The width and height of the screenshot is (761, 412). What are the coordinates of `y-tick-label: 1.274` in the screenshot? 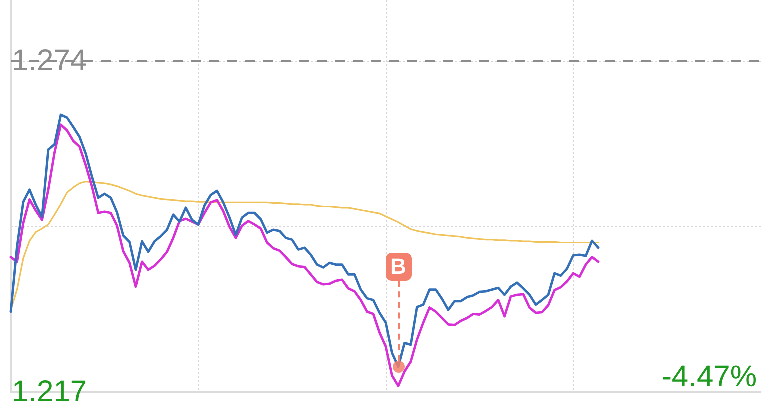 It's located at (50, 61).